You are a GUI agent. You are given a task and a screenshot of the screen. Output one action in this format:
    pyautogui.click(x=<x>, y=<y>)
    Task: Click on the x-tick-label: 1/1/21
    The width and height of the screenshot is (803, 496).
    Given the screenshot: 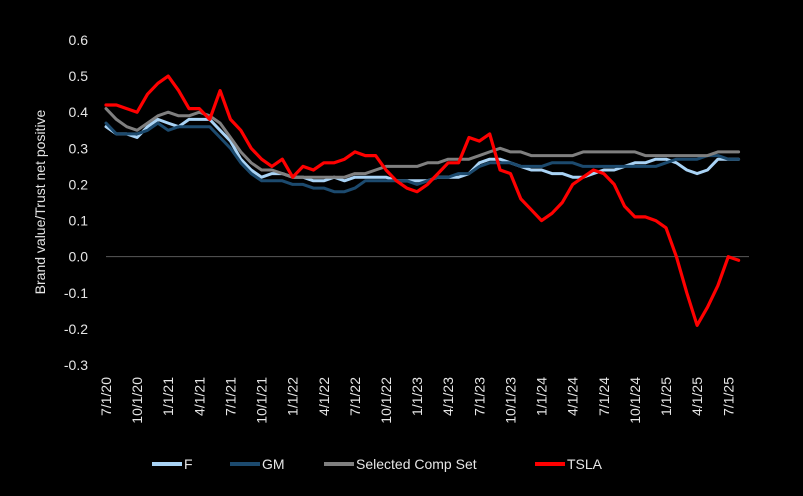 What is the action you would take?
    pyautogui.click(x=168, y=396)
    